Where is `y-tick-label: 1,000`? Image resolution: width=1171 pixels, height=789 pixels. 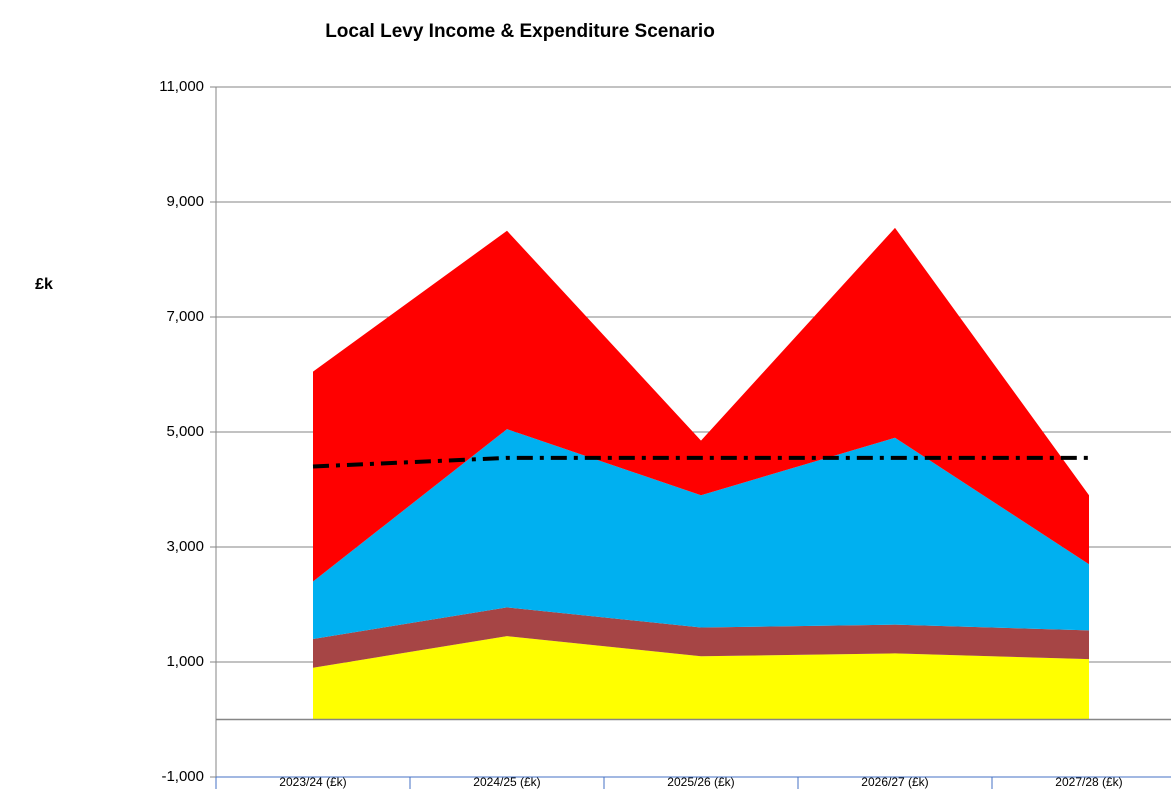 y-tick-label: 1,000 is located at coordinates (185, 661).